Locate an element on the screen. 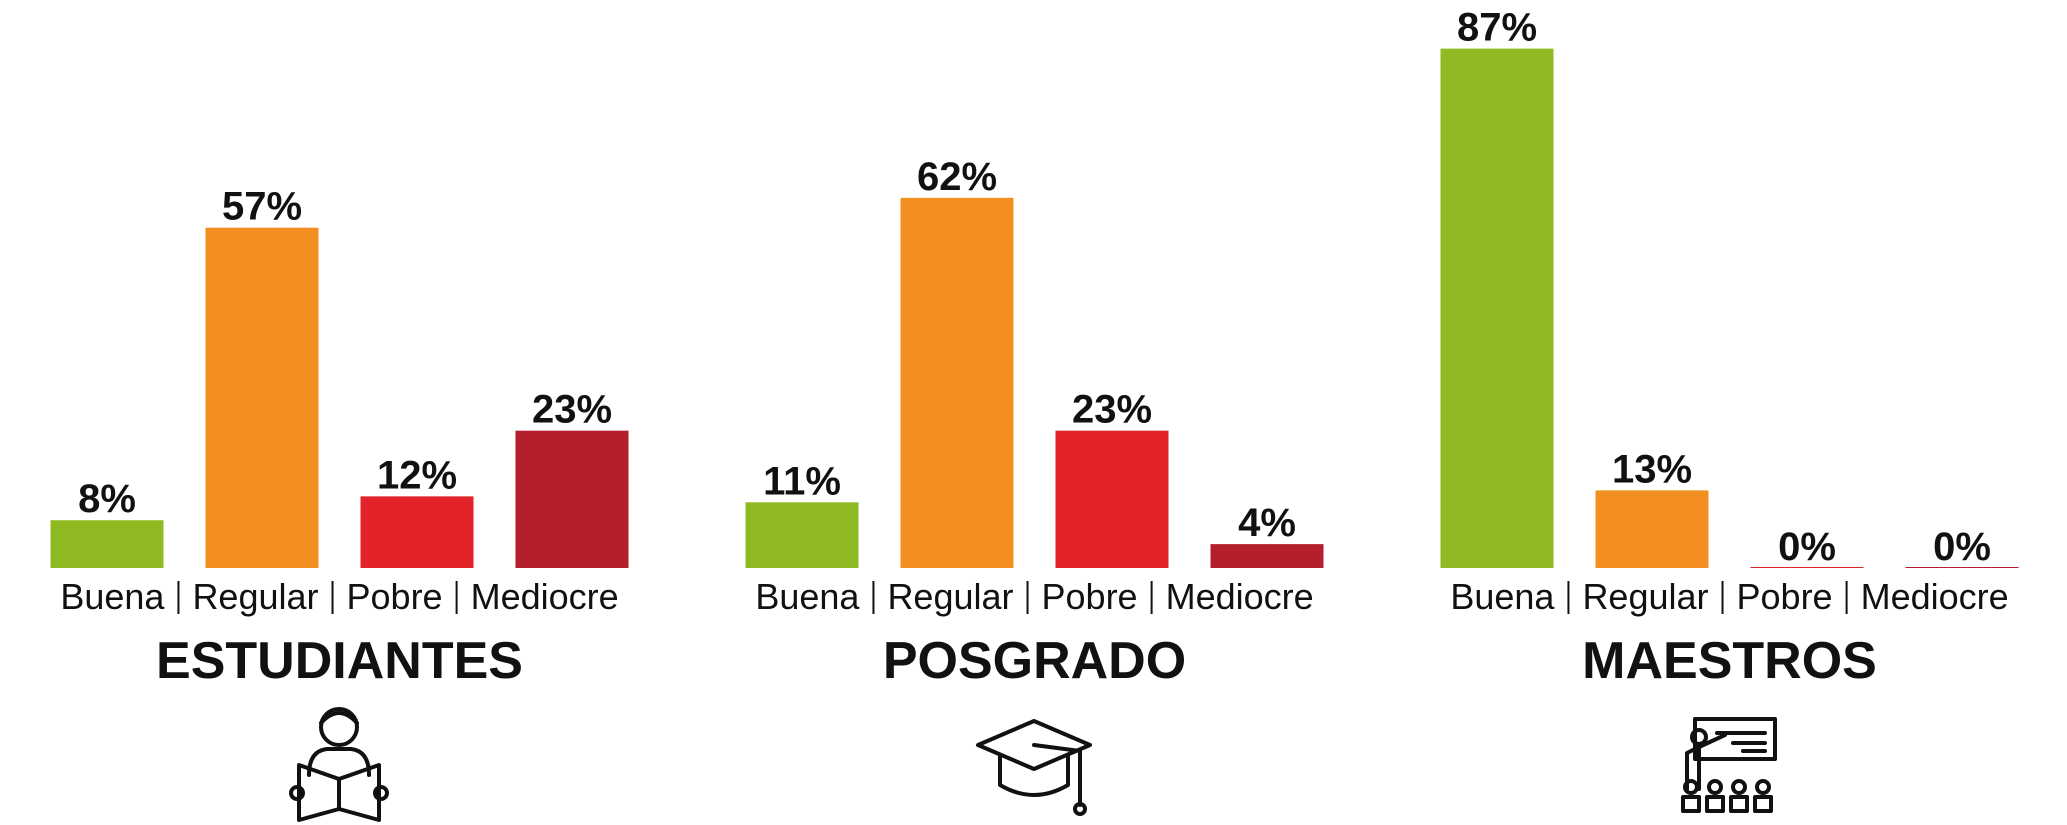  group-title: POSGRADO is located at coordinates (1034, 661).